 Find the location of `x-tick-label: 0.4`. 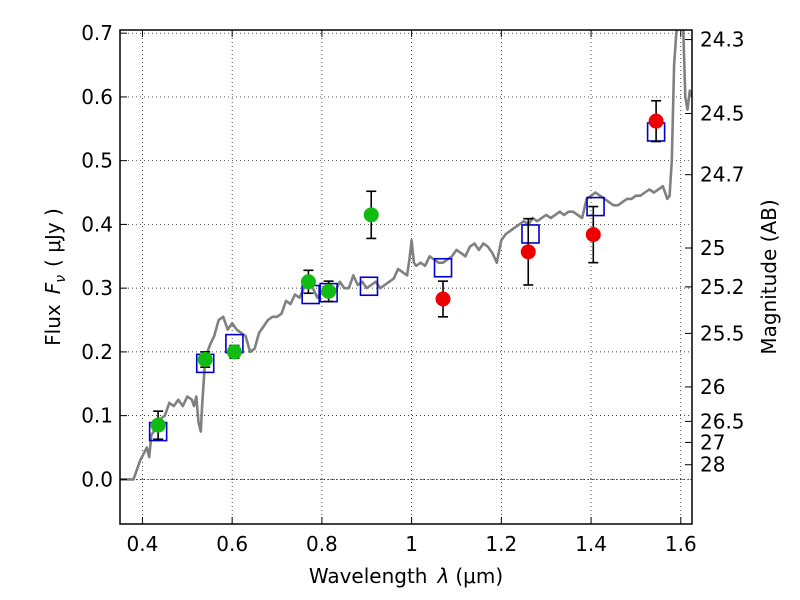

x-tick-label: 0.4 is located at coordinates (143, 544).